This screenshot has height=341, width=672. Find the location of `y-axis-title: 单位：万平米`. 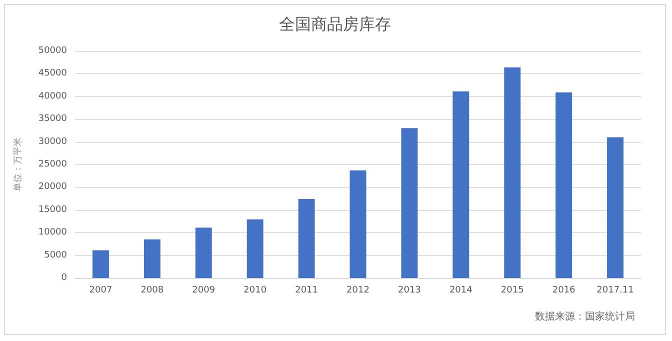

y-axis-title: 单位：万平米 is located at coordinates (18, 165).